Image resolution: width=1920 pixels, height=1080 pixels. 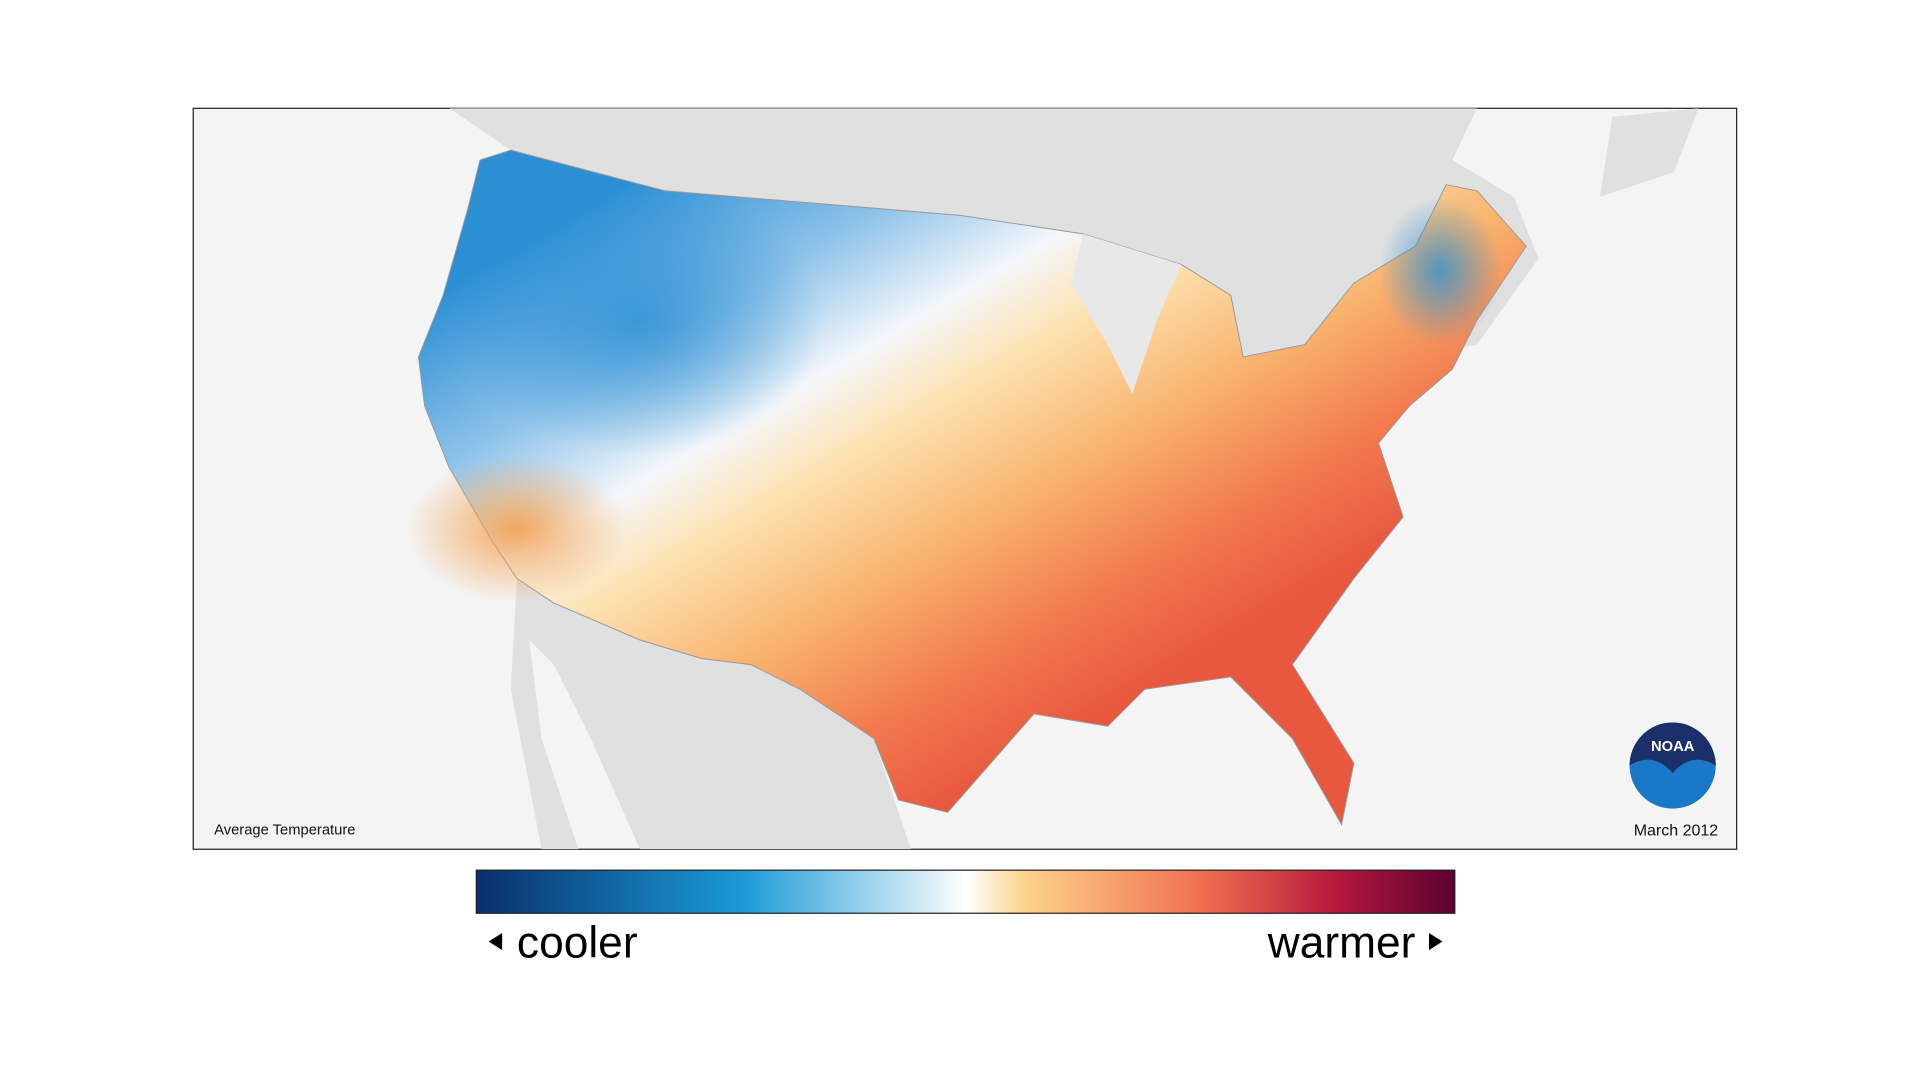 I want to click on warm-region, so click(x=517, y=529).